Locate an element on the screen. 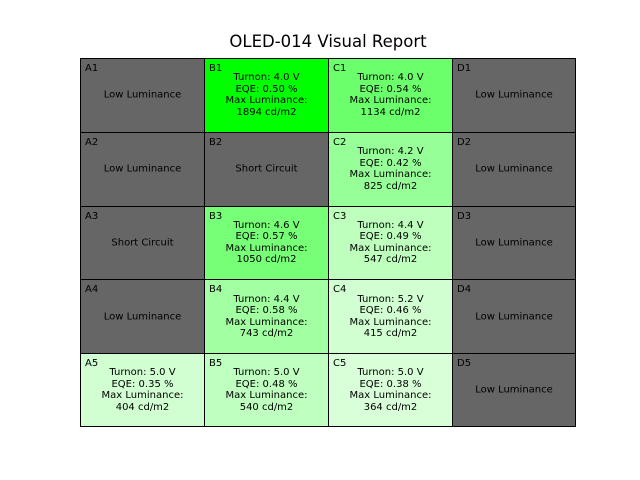  cell-id-label: A5 is located at coordinates (92, 364).